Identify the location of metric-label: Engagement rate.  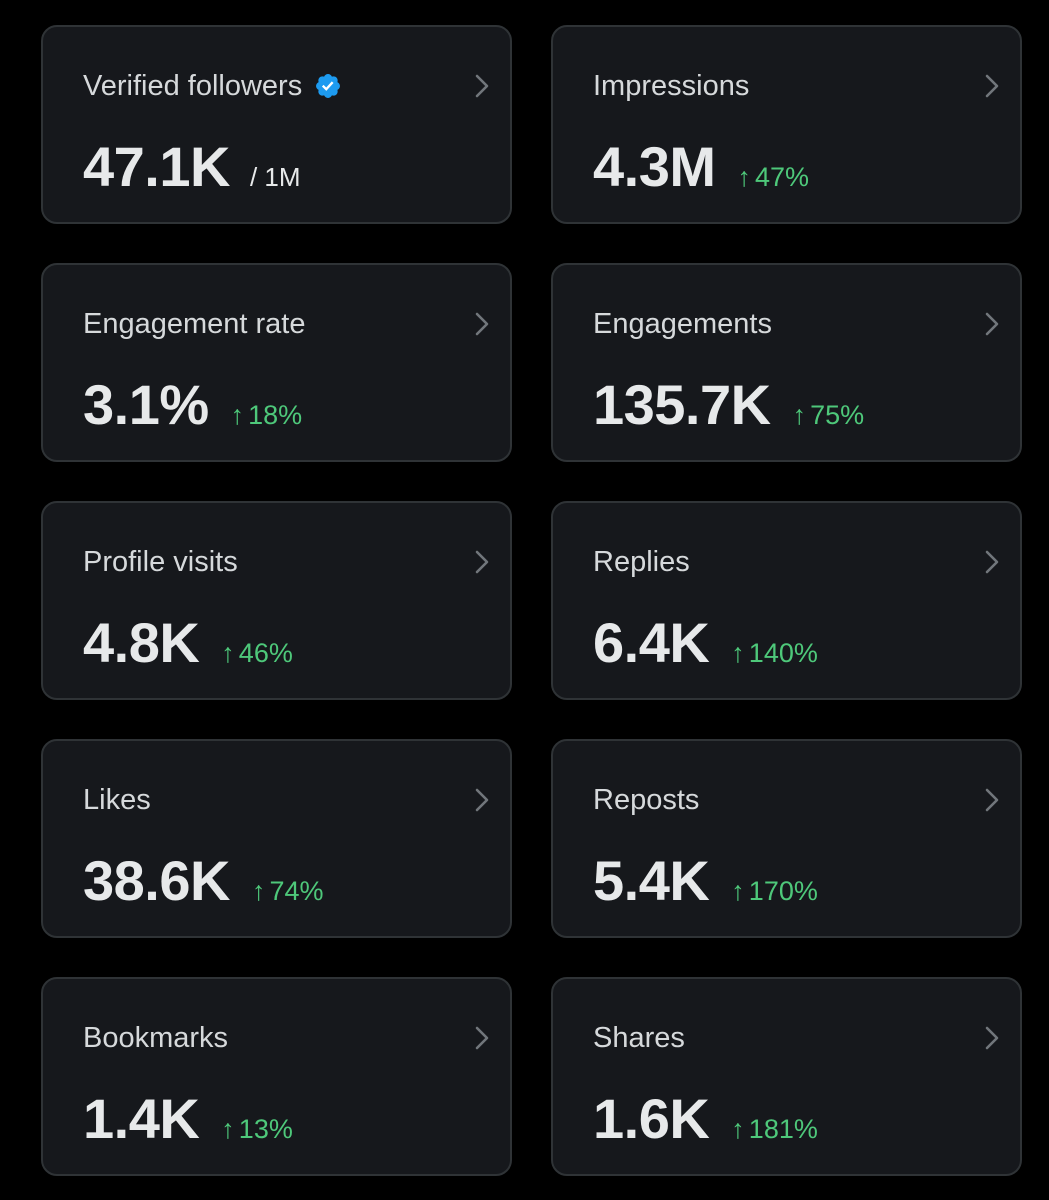
(194, 324).